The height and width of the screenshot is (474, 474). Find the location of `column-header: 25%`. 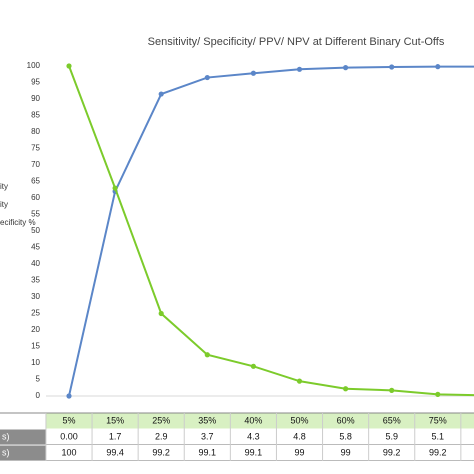

column-header: 25% is located at coordinates (161, 420).